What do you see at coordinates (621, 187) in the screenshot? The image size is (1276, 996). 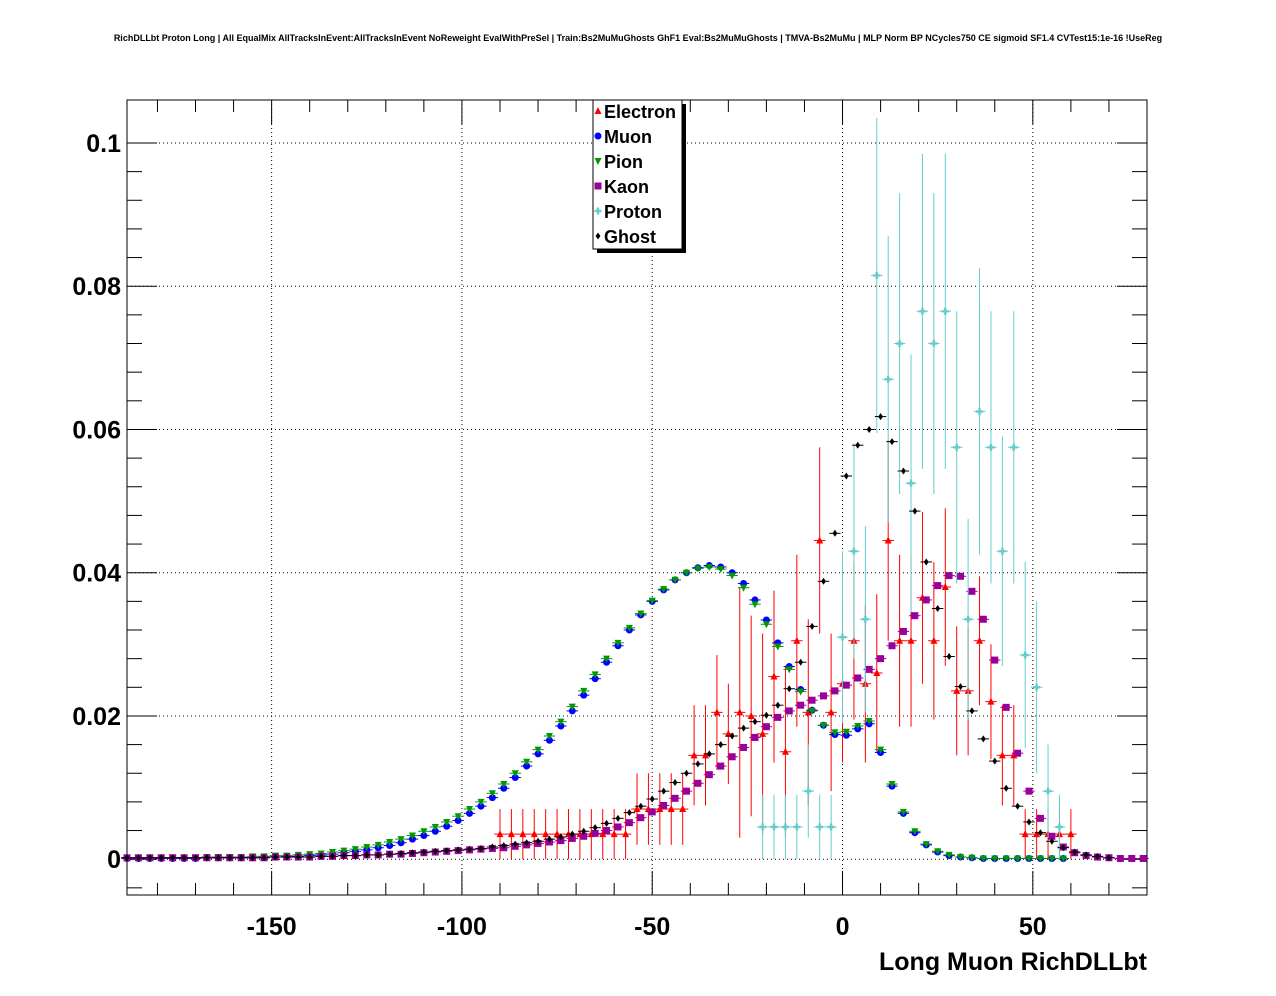 I see `legend-entry-kaon: Kaon` at bounding box center [621, 187].